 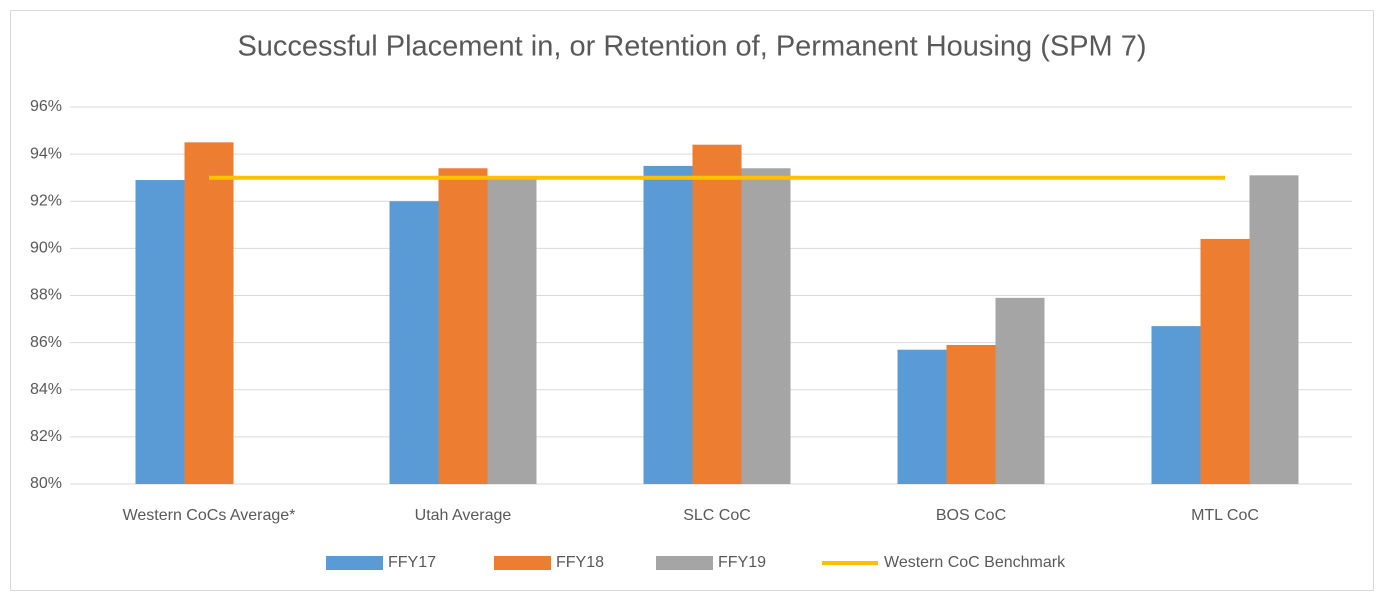 What do you see at coordinates (209, 515) in the screenshot?
I see `x-tick-label: Western CoCs Average*` at bounding box center [209, 515].